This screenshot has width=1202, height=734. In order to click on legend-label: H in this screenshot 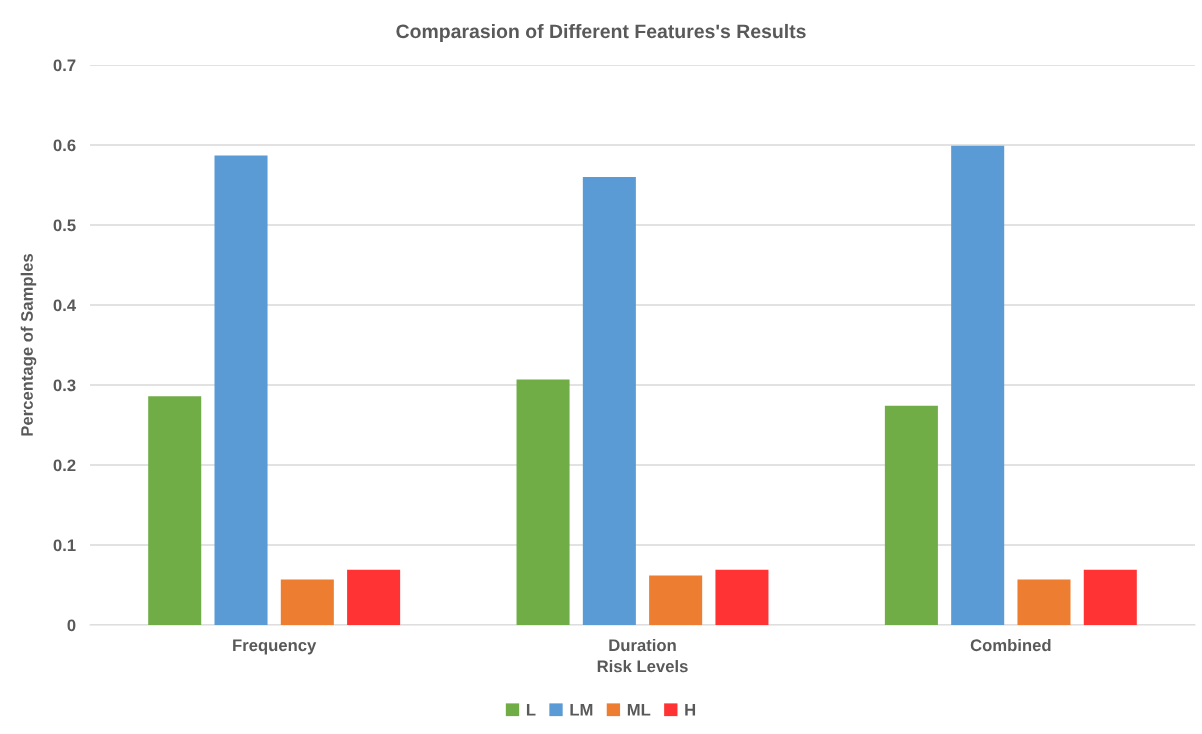, I will do `click(690, 710)`.